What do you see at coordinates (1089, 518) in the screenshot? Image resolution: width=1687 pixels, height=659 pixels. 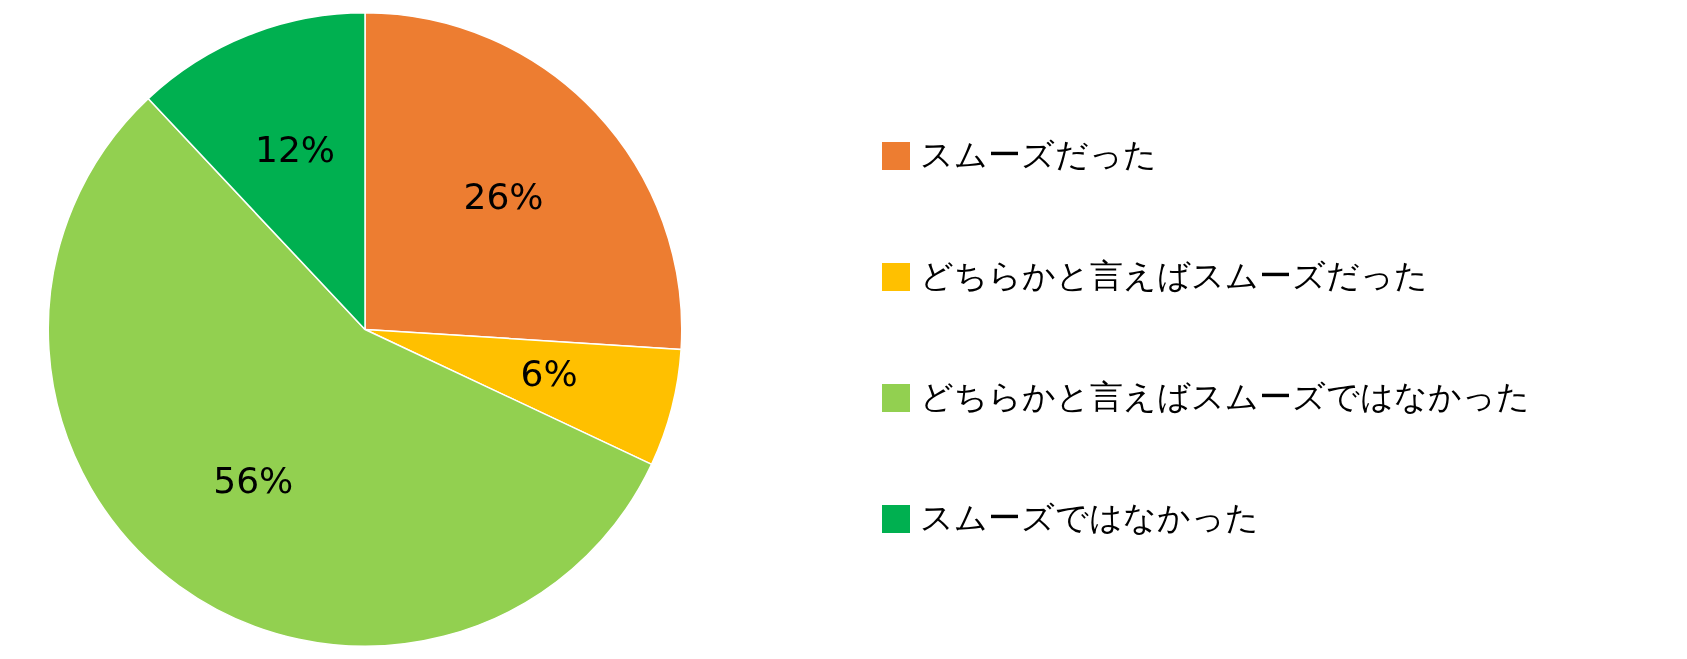 I see `legend-label: スムーズではなかった` at bounding box center [1089, 518].